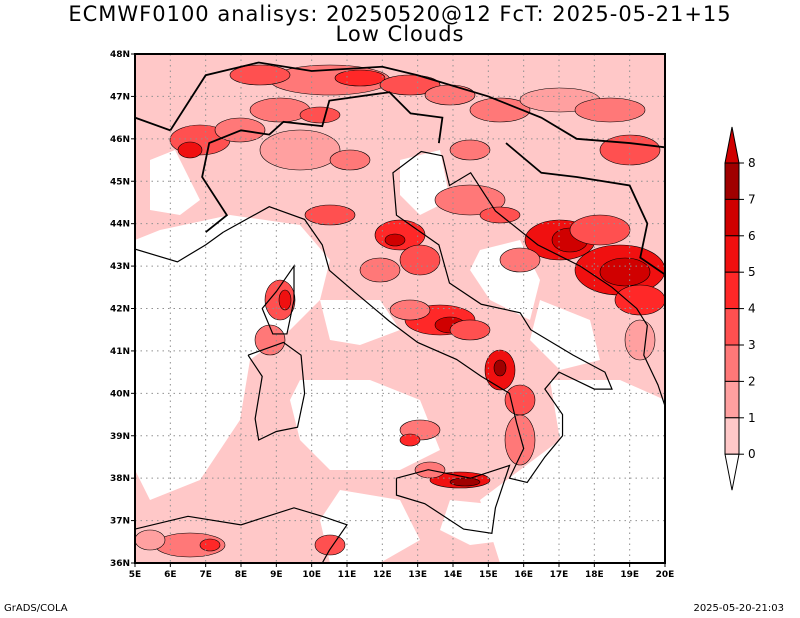  Describe the element at coordinates (752, 163) in the screenshot. I see `colorbar-label: 8` at that location.